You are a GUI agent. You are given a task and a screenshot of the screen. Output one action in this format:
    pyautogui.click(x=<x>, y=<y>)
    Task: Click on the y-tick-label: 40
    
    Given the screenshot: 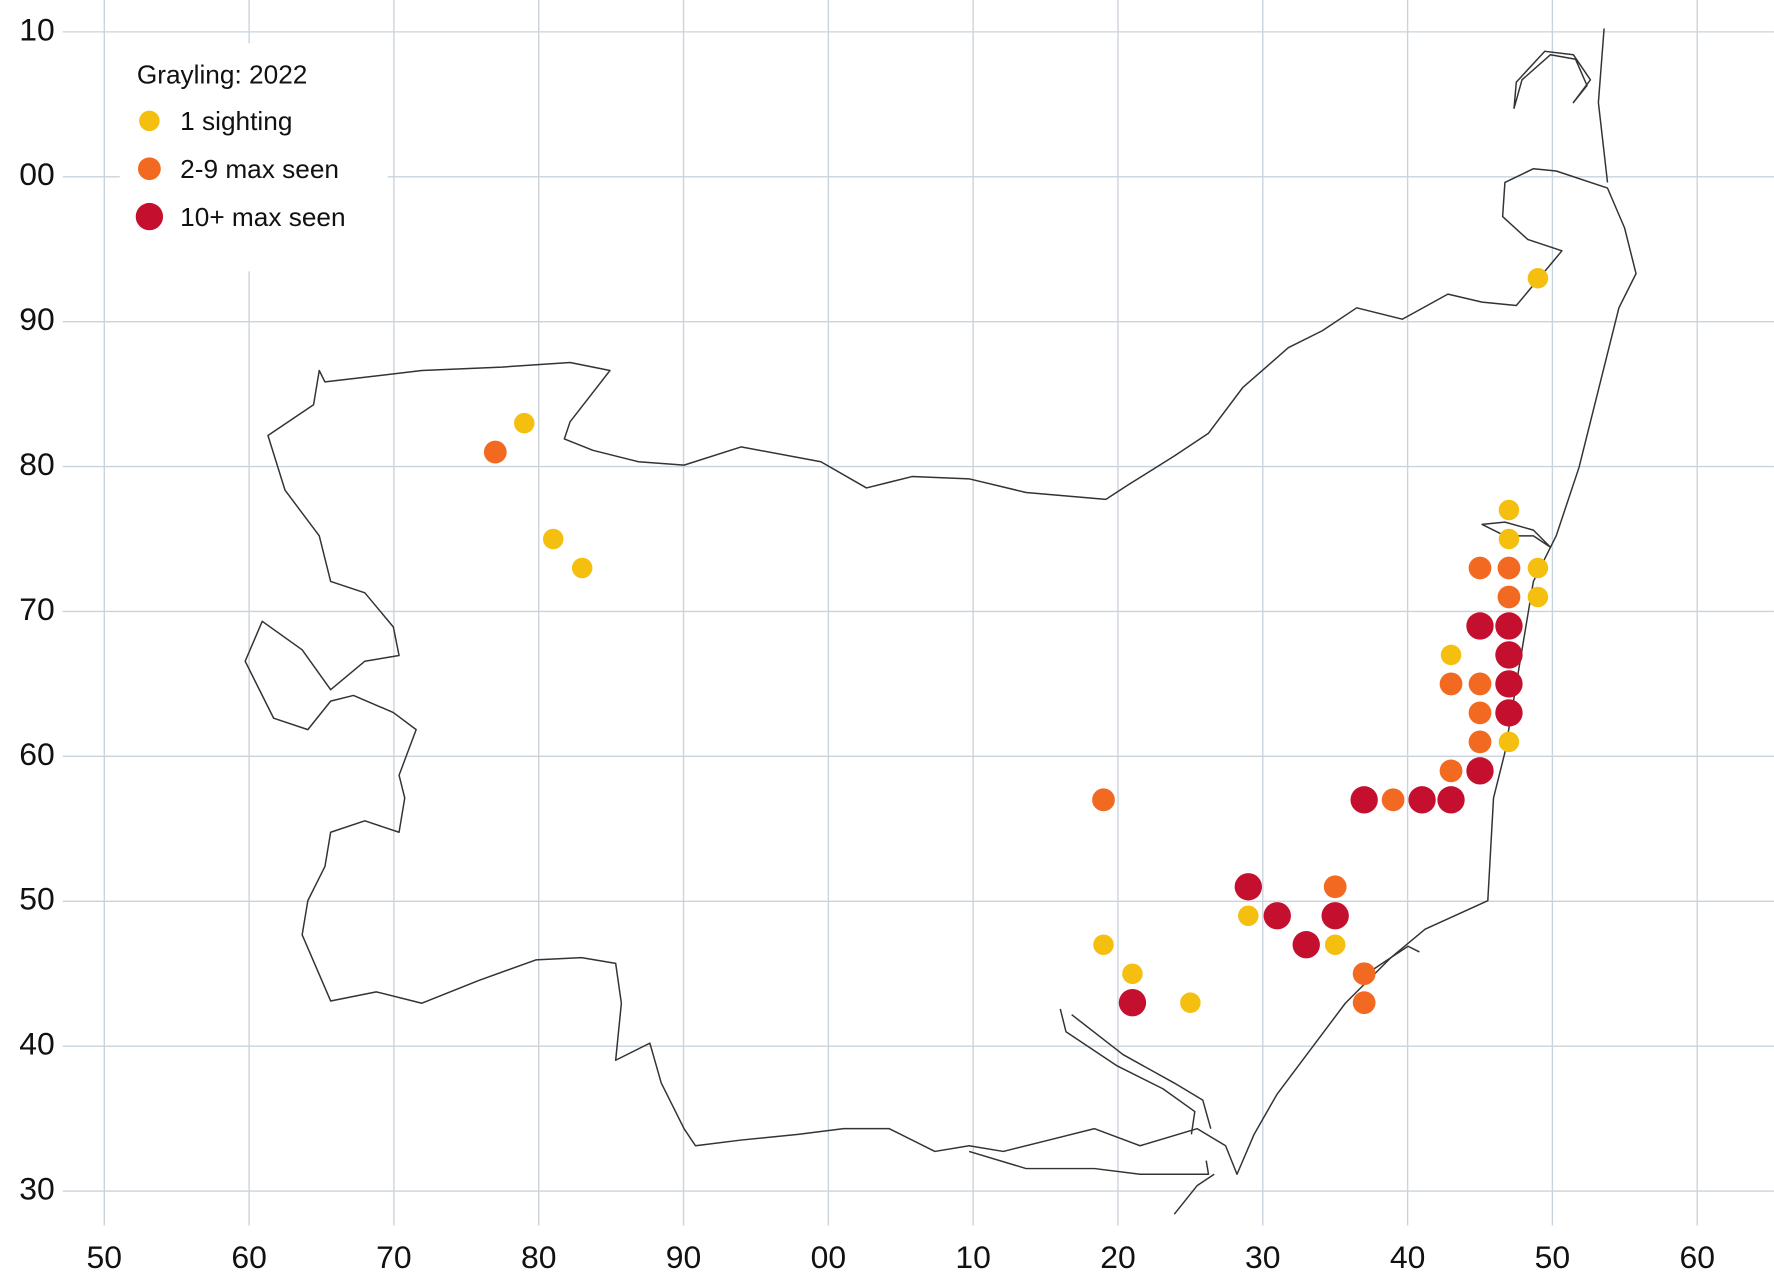 What is the action you would take?
    pyautogui.click(x=37, y=1044)
    